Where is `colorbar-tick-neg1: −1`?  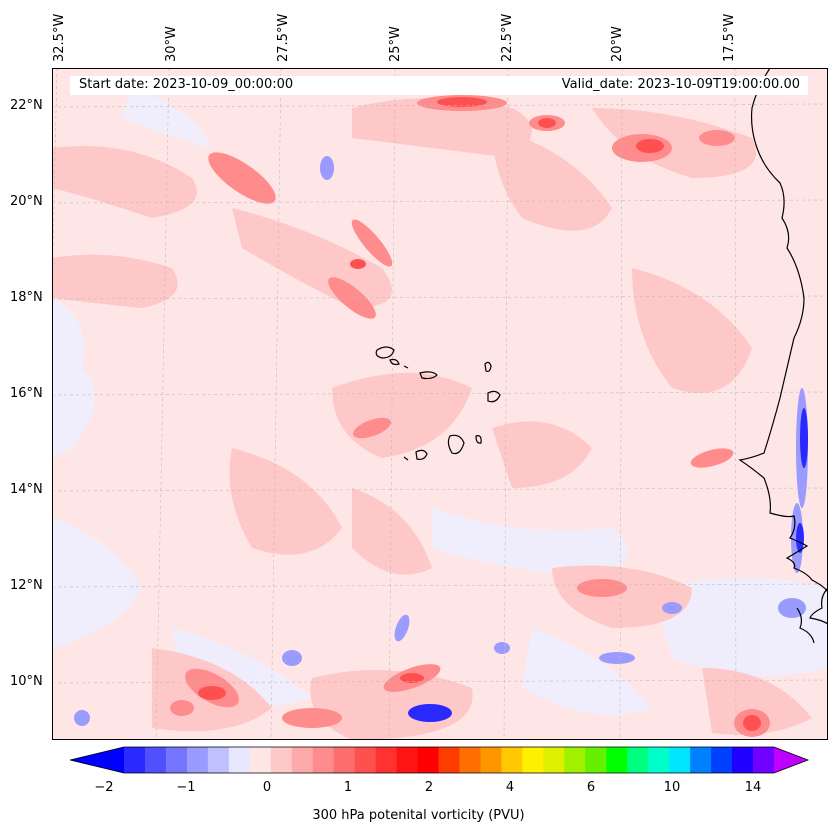 colorbar-tick-neg1: −1 is located at coordinates (186, 787).